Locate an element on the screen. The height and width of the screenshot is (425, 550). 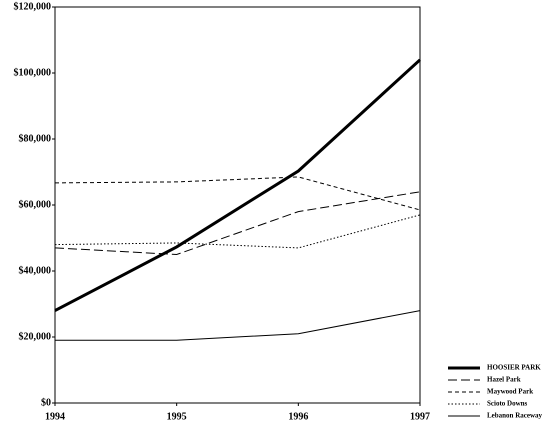
y-tick-label: $80,000 is located at coordinates (35, 138).